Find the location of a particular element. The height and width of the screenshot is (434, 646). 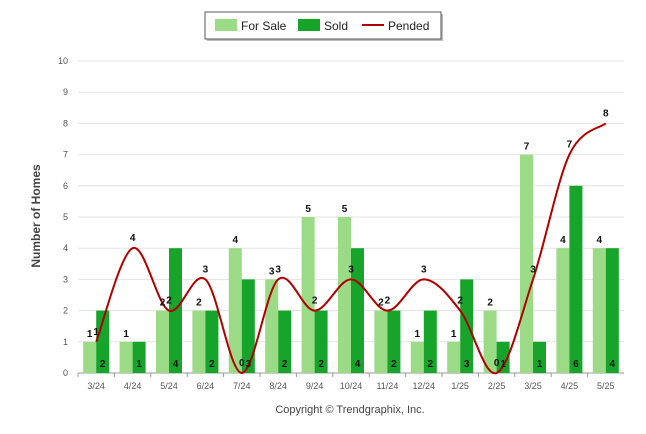

y-tick-label: 3 is located at coordinates (65, 279).